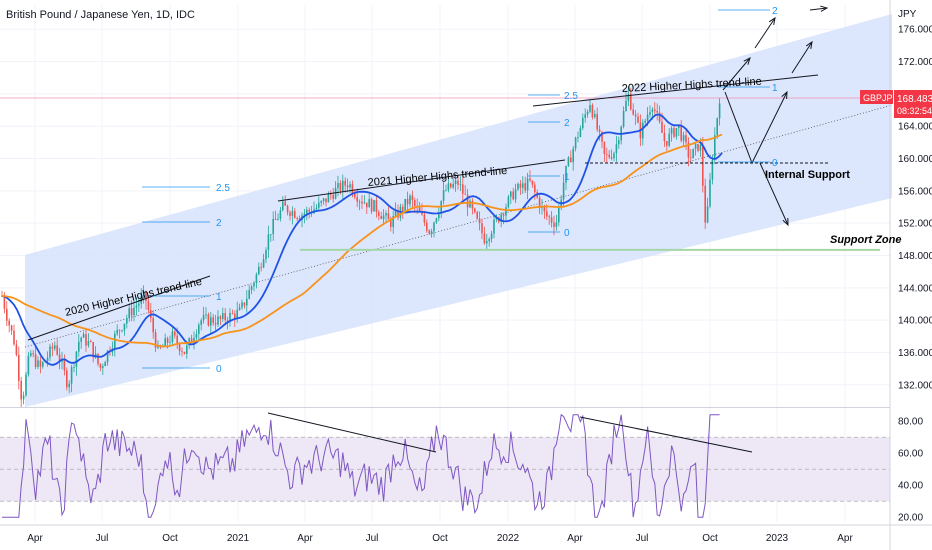  I want to click on price-tick-label: 152.000, so click(915, 224).